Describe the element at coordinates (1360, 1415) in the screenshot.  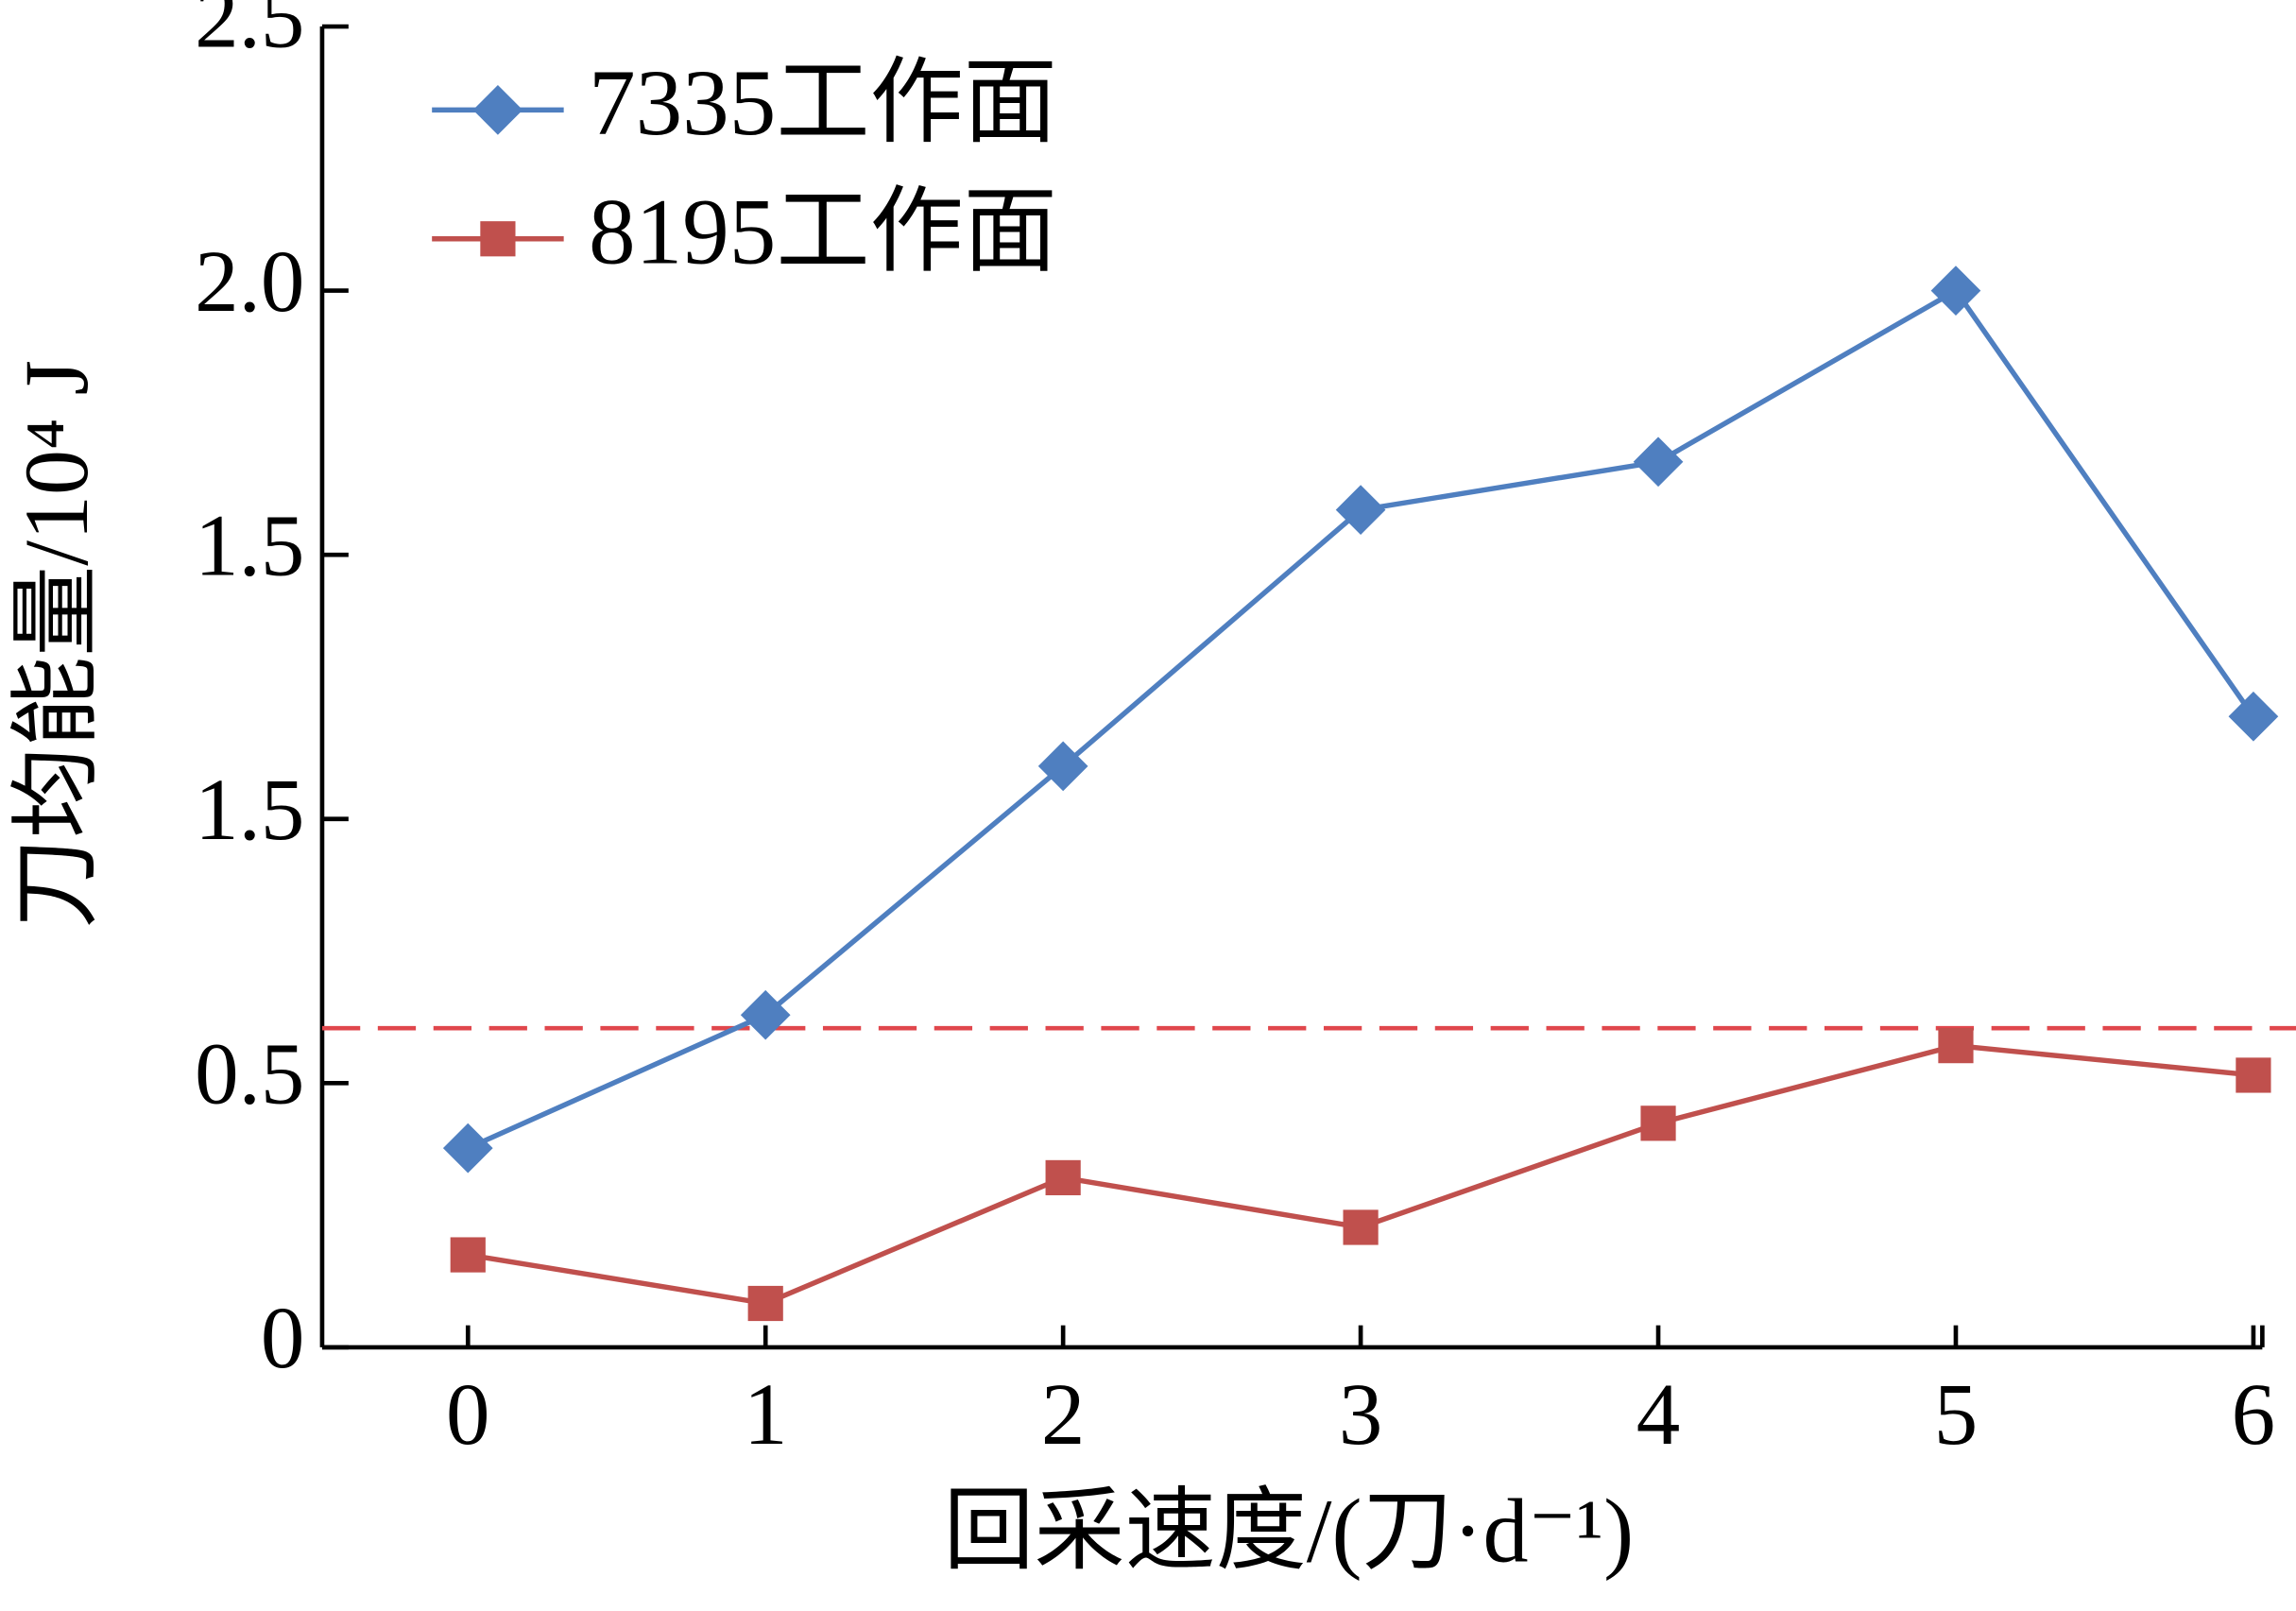
I see `x-tick-label: 3` at that location.